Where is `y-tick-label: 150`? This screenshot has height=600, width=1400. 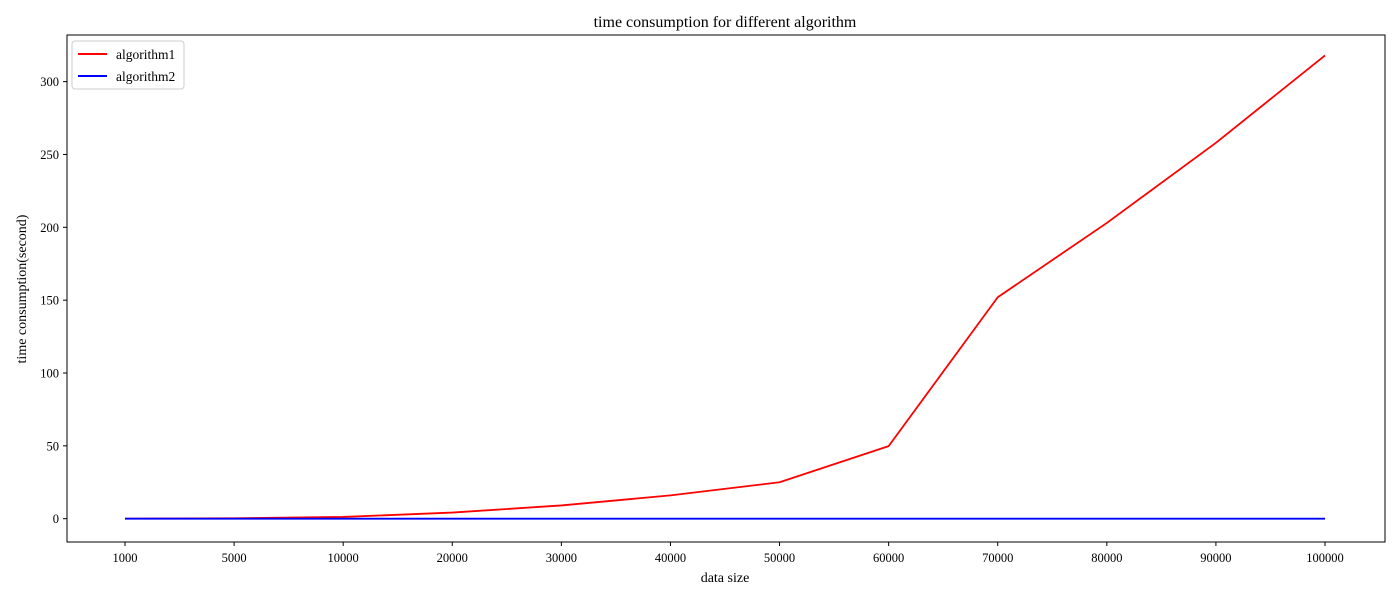
y-tick-label: 150 is located at coordinates (49, 301).